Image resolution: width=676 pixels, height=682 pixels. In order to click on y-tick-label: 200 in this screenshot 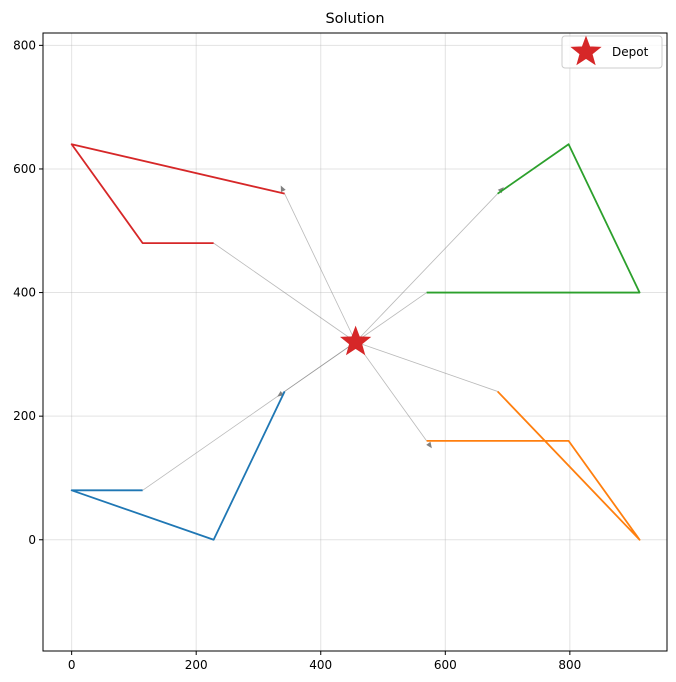, I will do `click(24, 416)`.